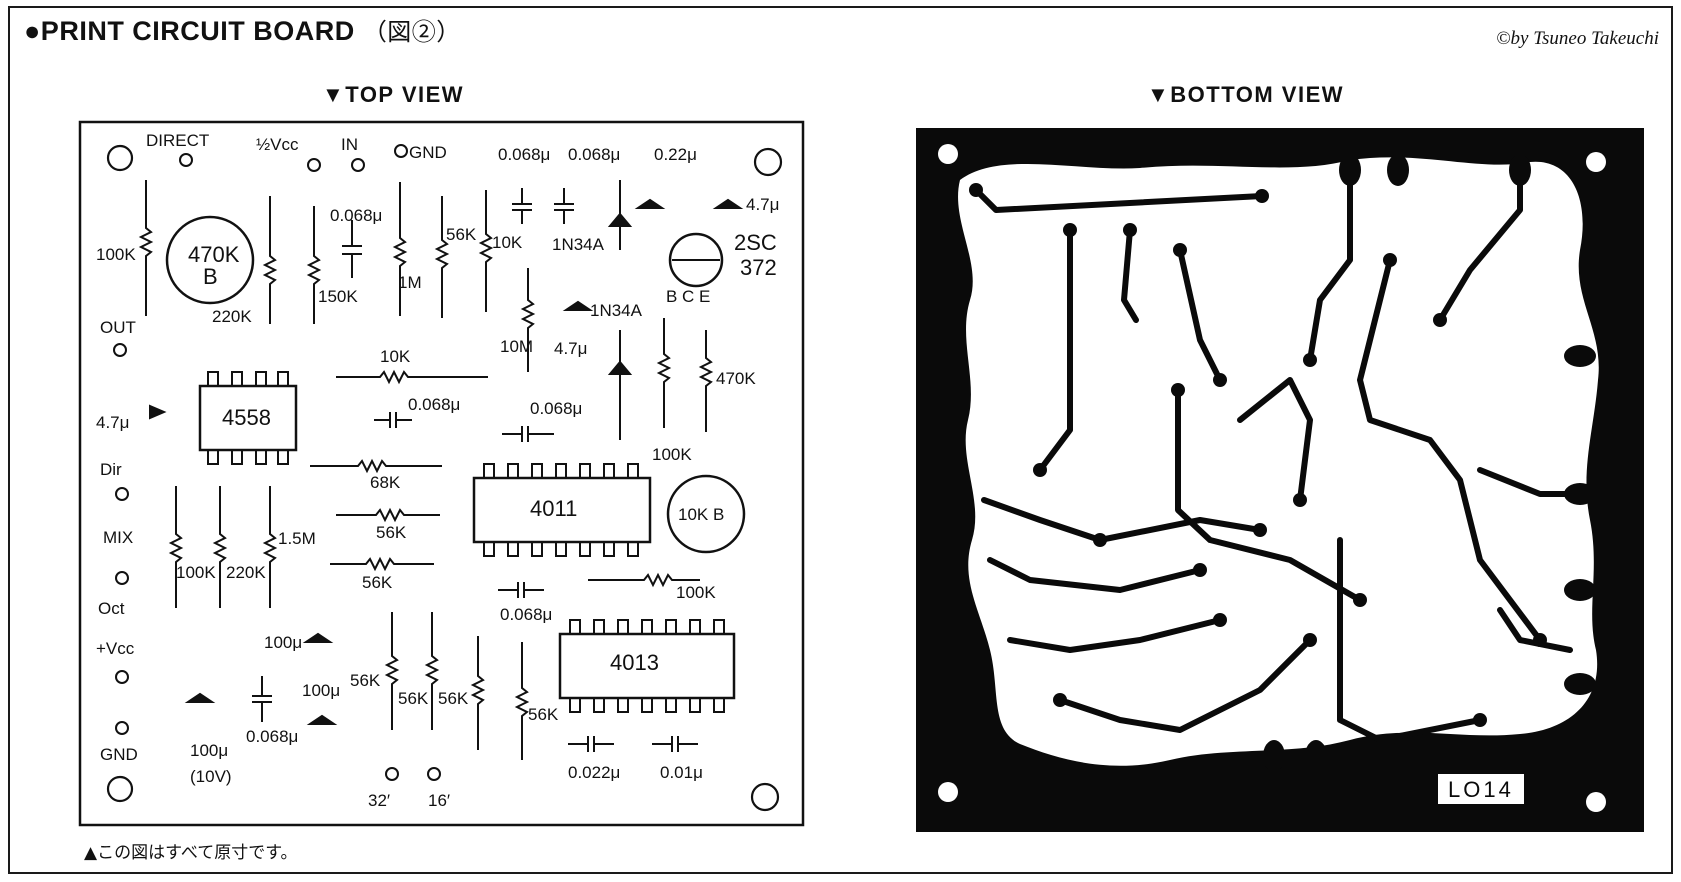  What do you see at coordinates (246, 572) in the screenshot?
I see `value-220k-b: 220K` at bounding box center [246, 572].